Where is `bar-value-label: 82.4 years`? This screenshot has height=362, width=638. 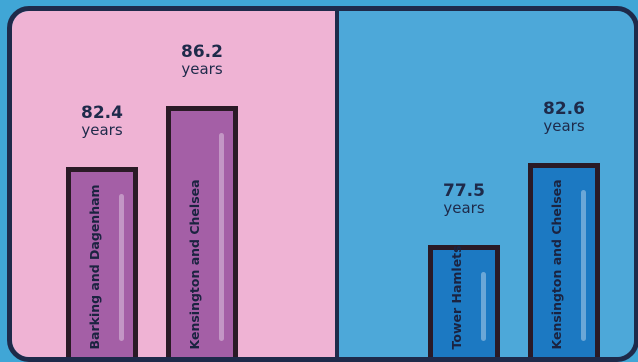 bar-value-label: 82.4 years is located at coordinates (102, 120).